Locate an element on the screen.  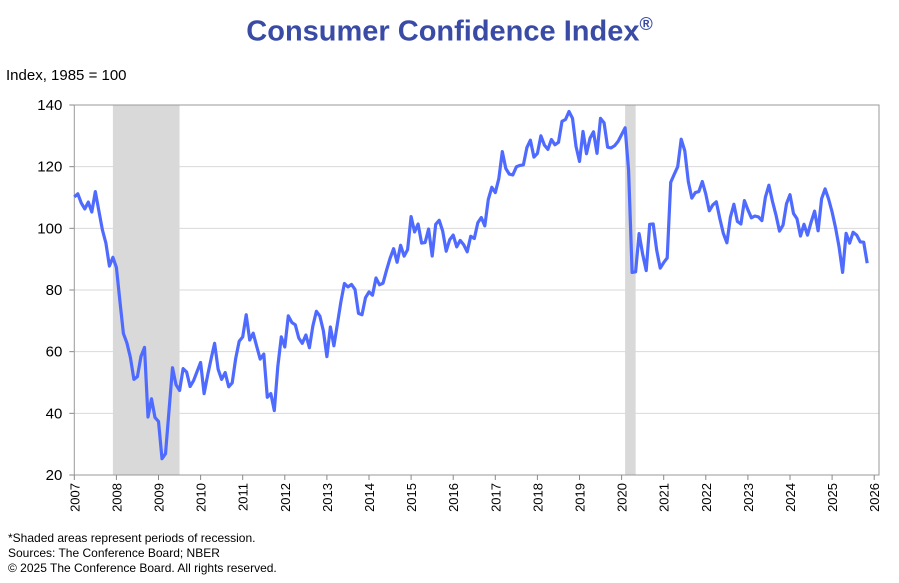
x-tick-label: 2007 is located at coordinates (74, 497).